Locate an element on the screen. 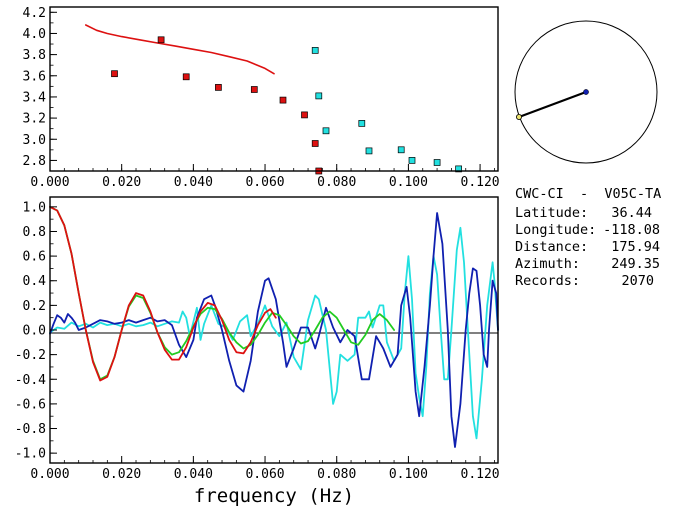  correlation-y-tick-label: 0.6 is located at coordinates (34, 257).